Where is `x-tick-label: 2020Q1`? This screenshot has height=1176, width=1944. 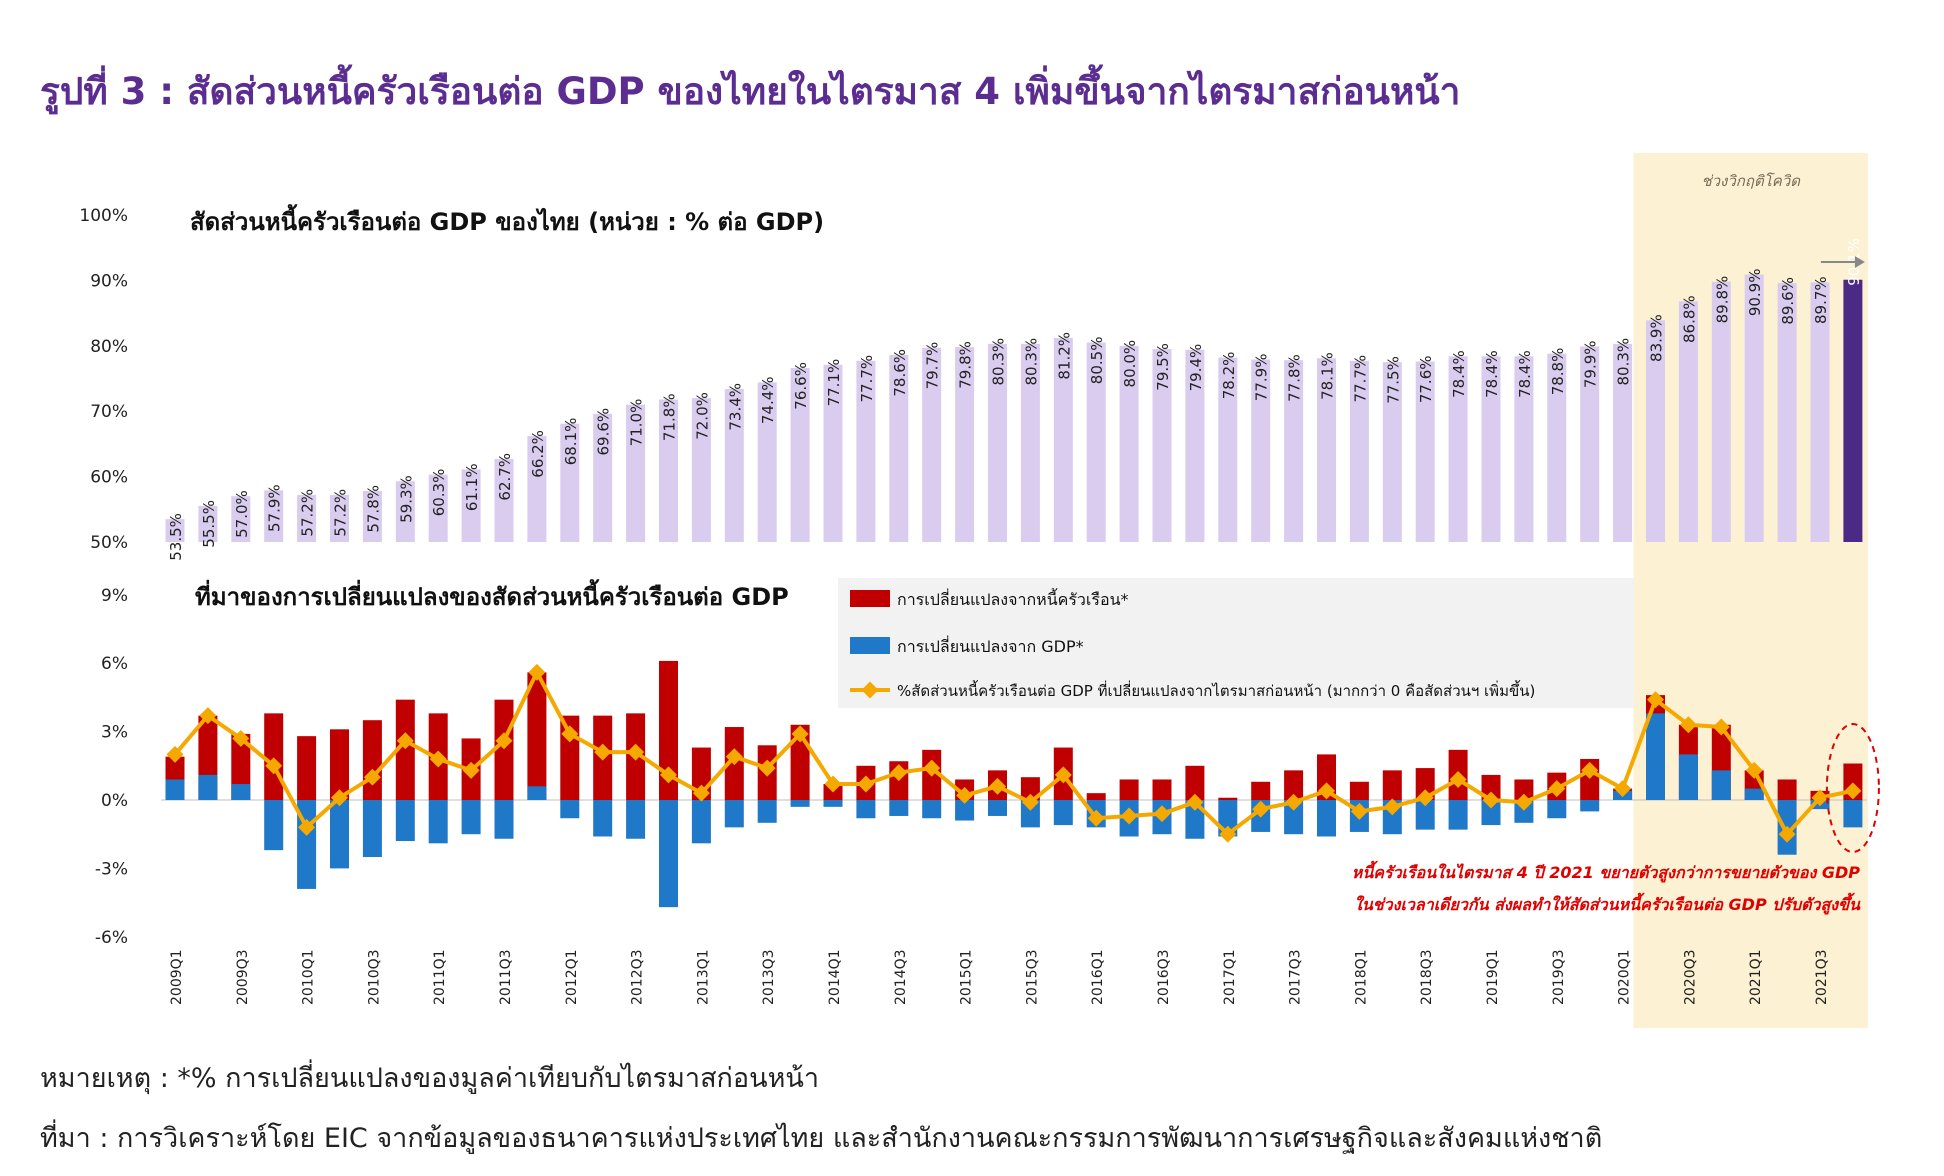 x-tick-label: 2020Q1 is located at coordinates (1625, 977).